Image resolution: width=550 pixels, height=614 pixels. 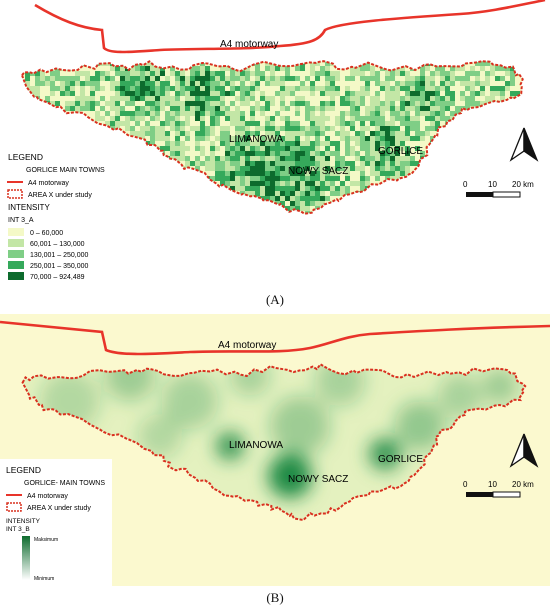 What do you see at coordinates (59, 255) in the screenshot?
I see `legend-class-label-2: 130,001 – 250,000` at bounding box center [59, 255].